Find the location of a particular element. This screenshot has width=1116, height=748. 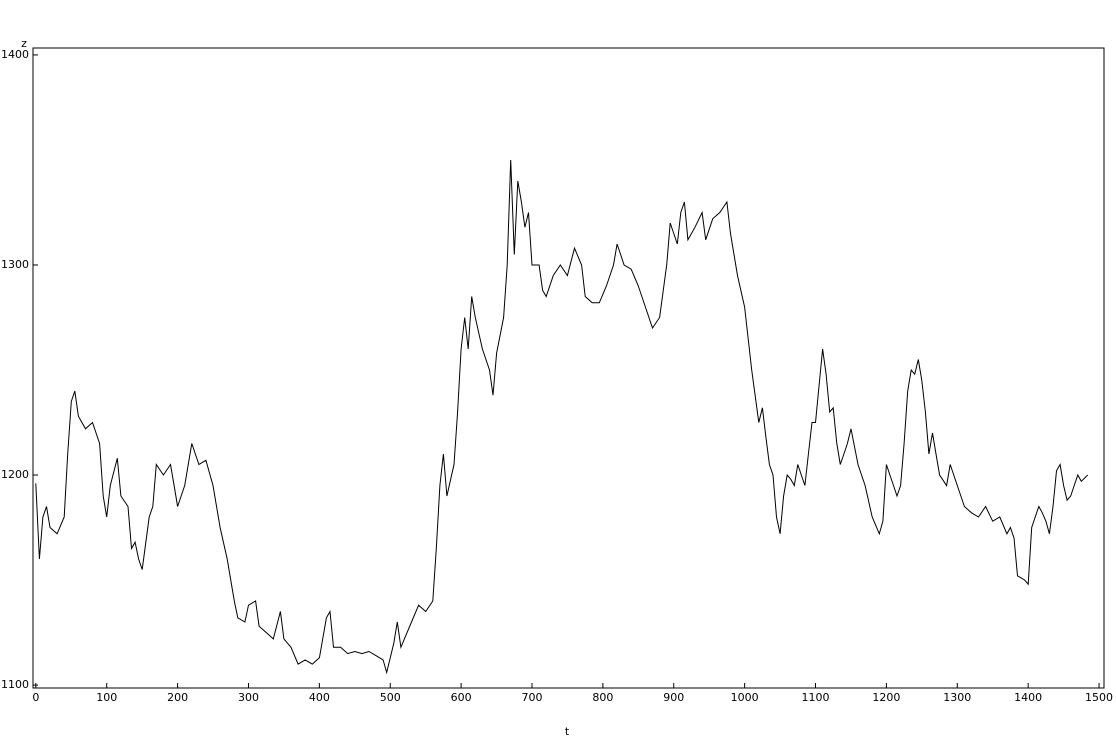

y-tick-label: 1200 is located at coordinates (15, 474).